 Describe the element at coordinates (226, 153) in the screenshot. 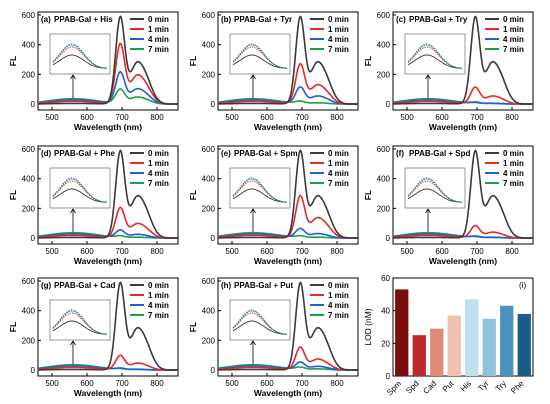

I see `panel-letter: (e)` at that location.